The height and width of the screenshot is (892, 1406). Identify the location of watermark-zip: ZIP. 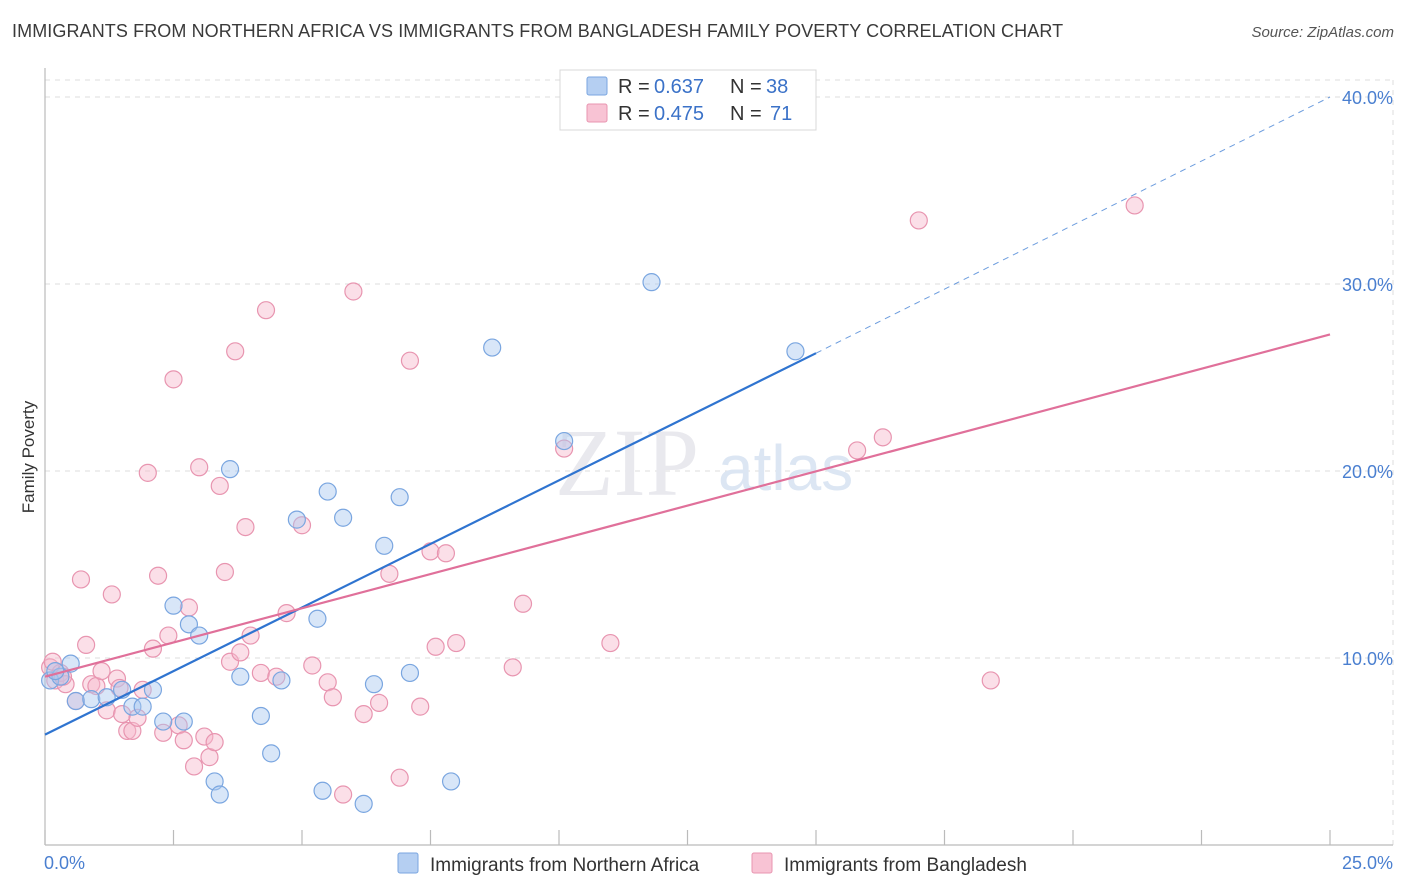
(627, 462).